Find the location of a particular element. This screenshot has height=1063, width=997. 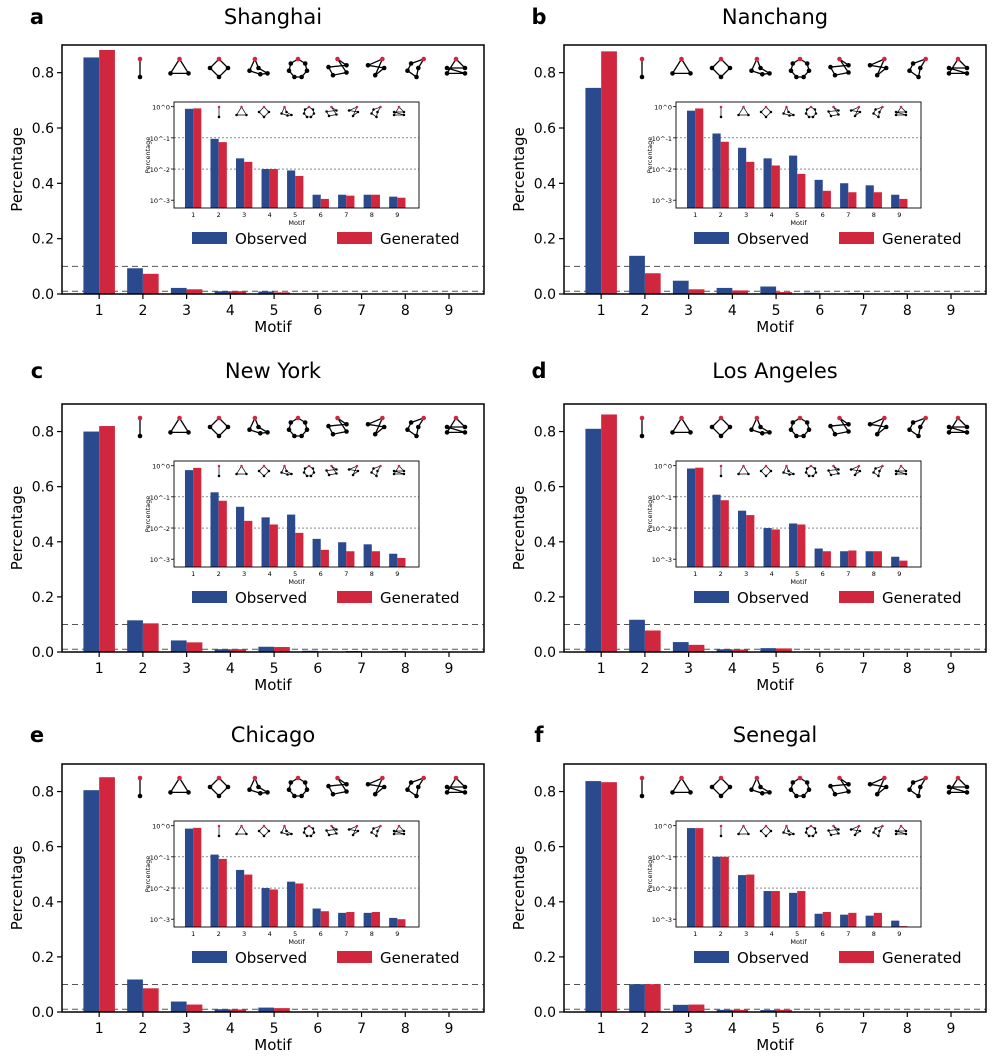

panel-e-inset-motif-4-node is located at coordinates (286, 831).